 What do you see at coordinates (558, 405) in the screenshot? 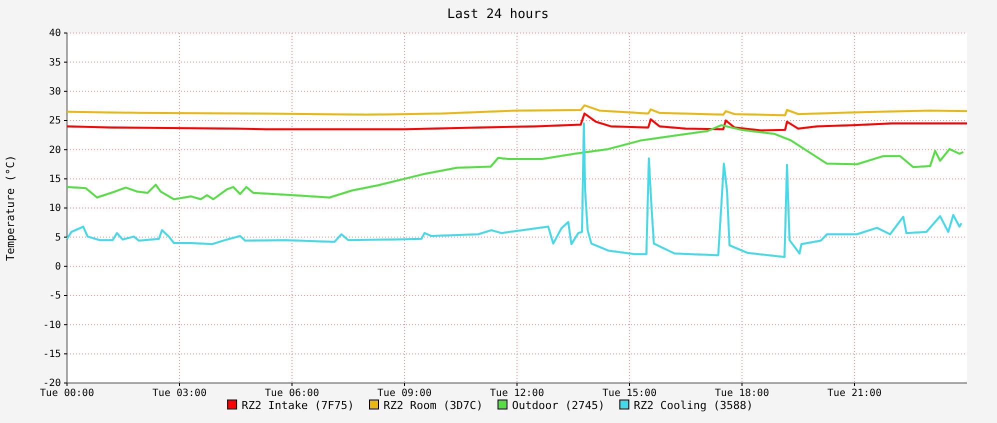
I see `legend-label: Outdoor (2745)` at bounding box center [558, 405].